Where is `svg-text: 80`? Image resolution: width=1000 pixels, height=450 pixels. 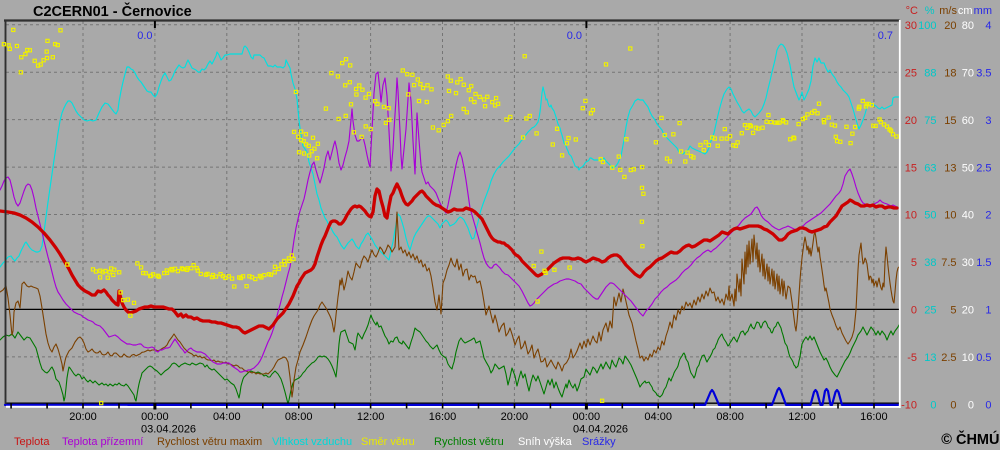
svg-text: 80 is located at coordinates (968, 26).